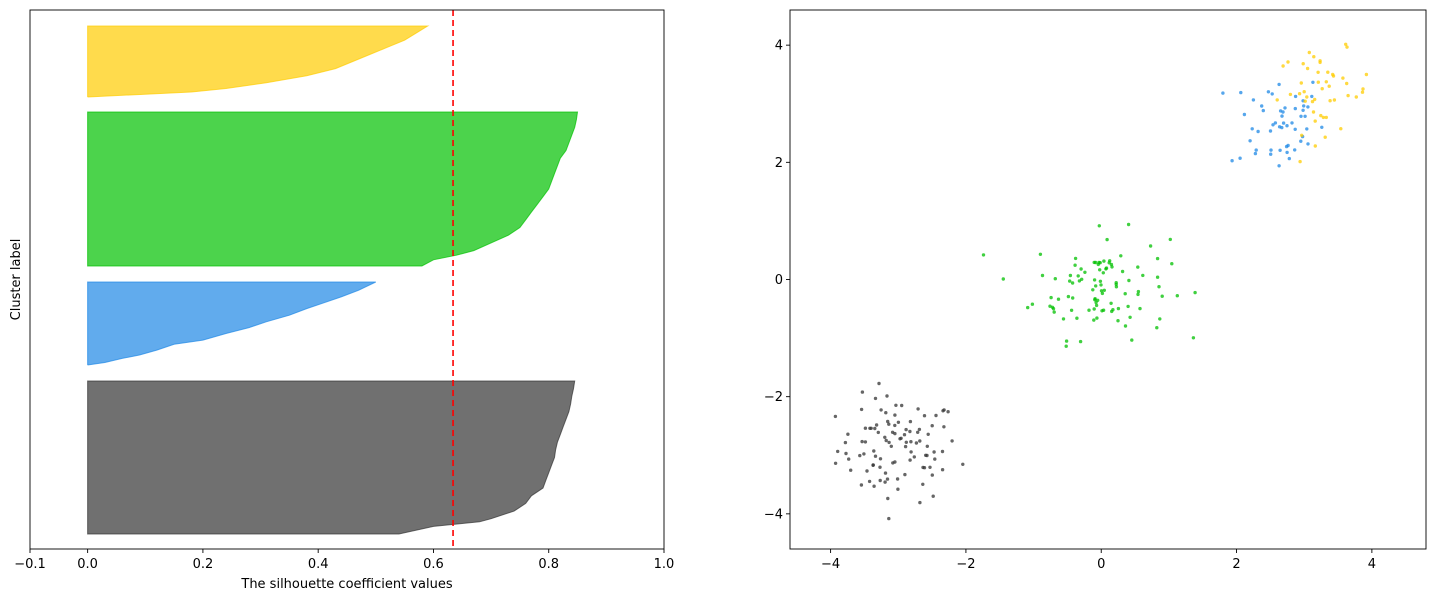 This screenshot has width=1434, height=602. What do you see at coordinates (548, 560) in the screenshot?
I see `x-tick: 0.8` at bounding box center [548, 560].